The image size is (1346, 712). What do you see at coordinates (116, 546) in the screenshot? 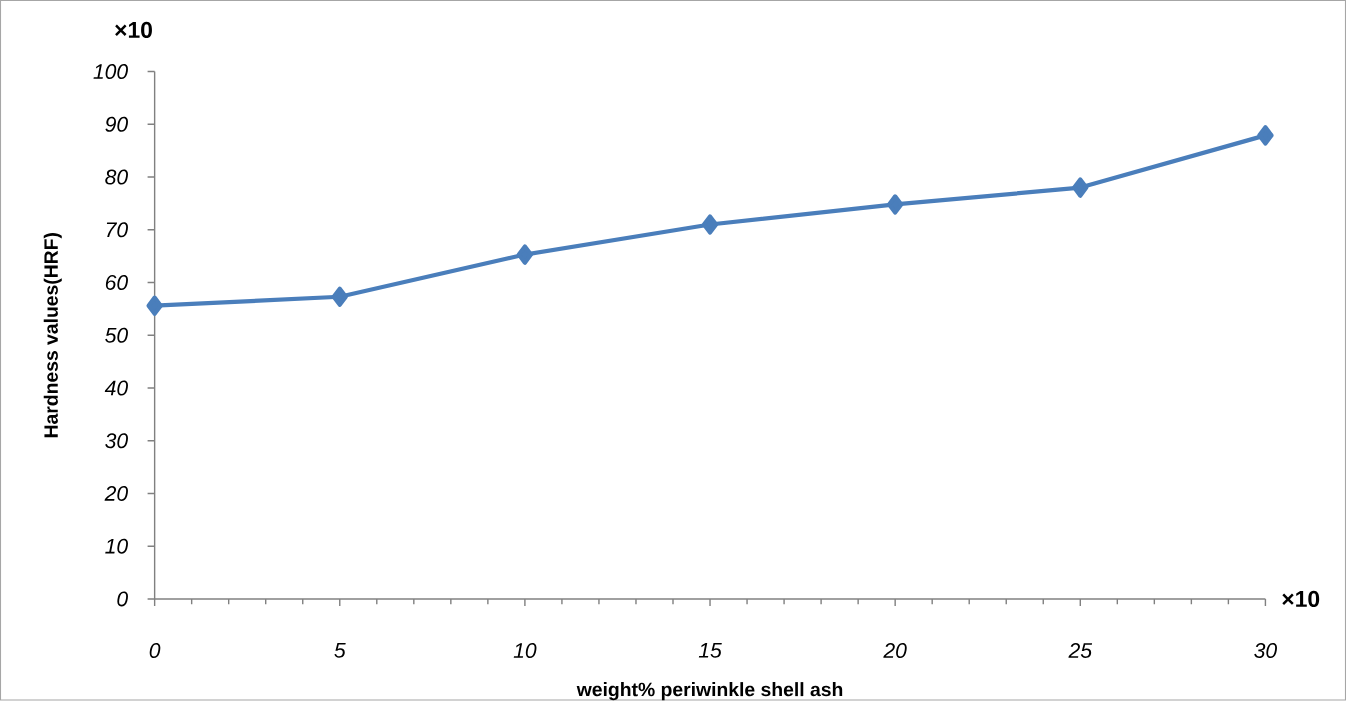
I see `y-tick-label: 10` at bounding box center [116, 546].